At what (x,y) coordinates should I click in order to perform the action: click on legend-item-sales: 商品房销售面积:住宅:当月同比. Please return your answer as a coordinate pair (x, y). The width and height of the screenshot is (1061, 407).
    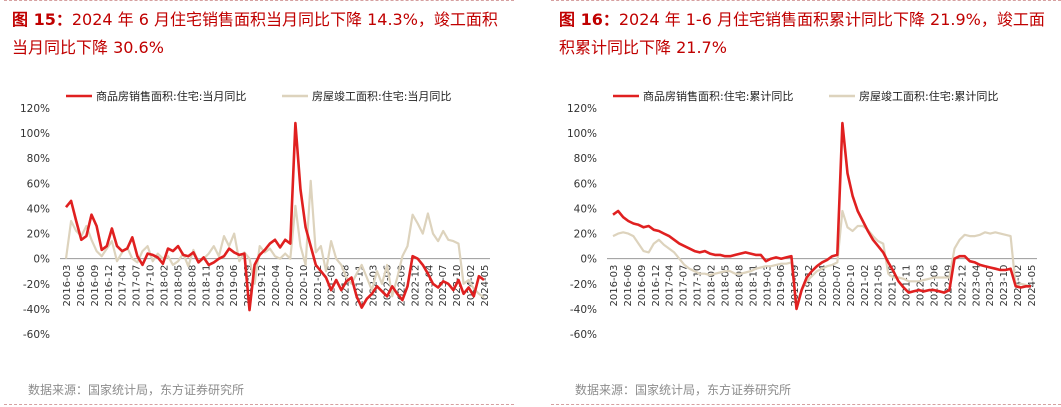
    Looking at the image, I should click on (171, 96).